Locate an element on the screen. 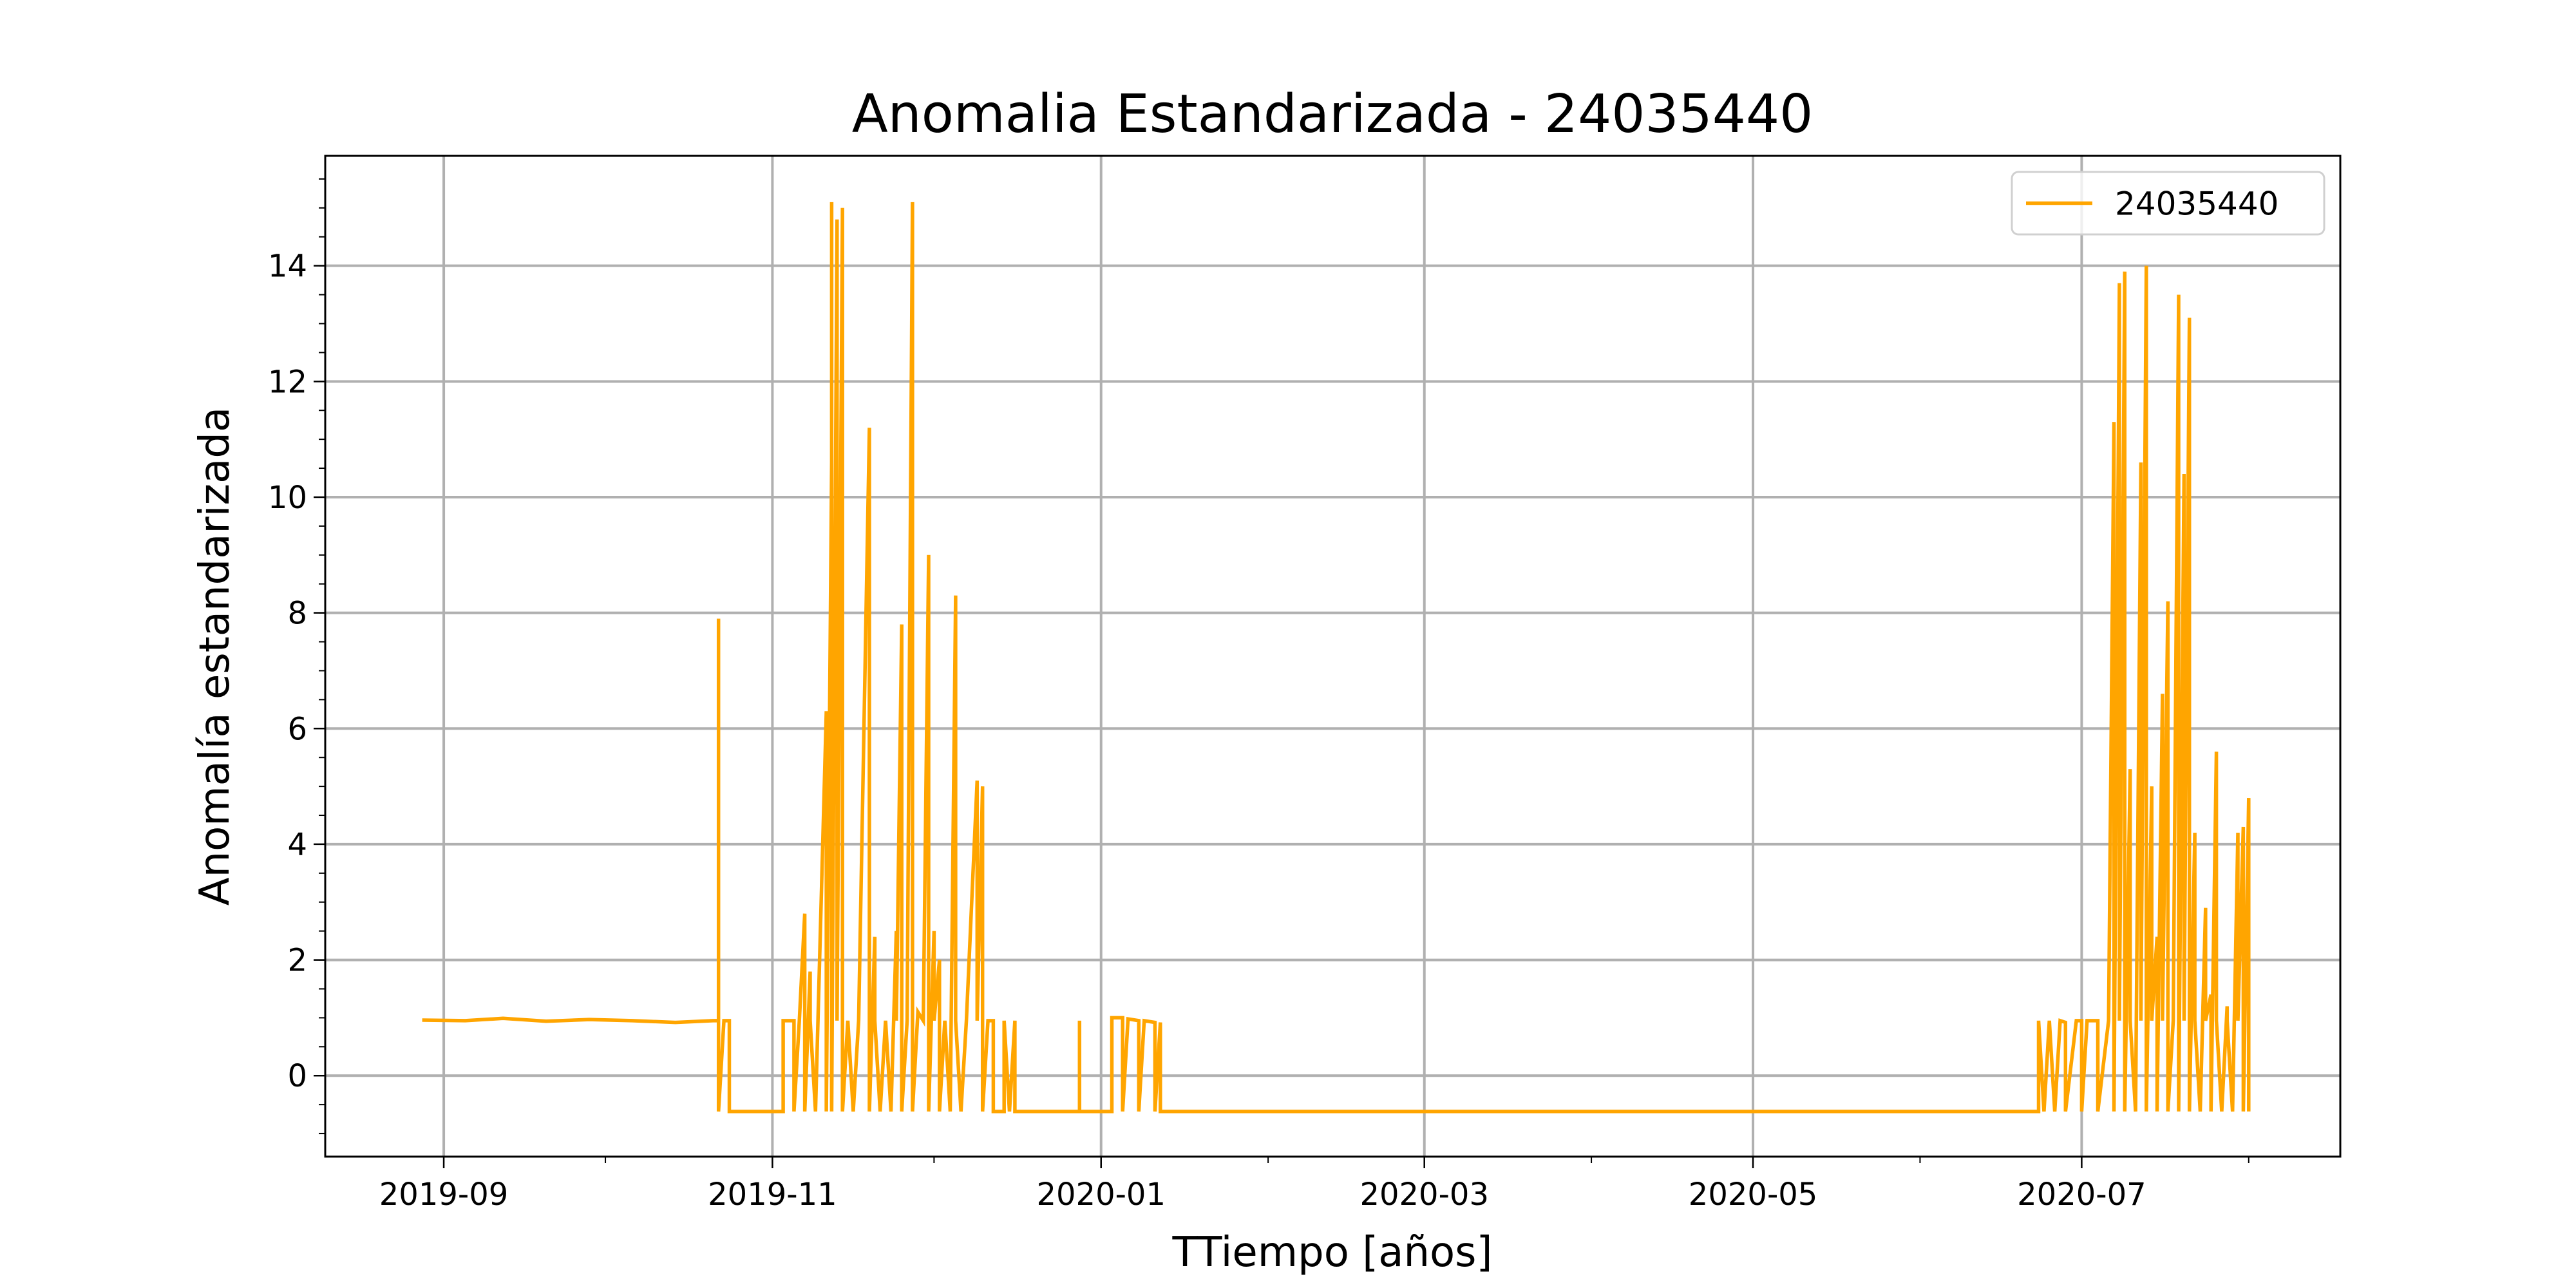 This screenshot has width=2576, height=1288. y-tick-label: 6 is located at coordinates (297, 729).